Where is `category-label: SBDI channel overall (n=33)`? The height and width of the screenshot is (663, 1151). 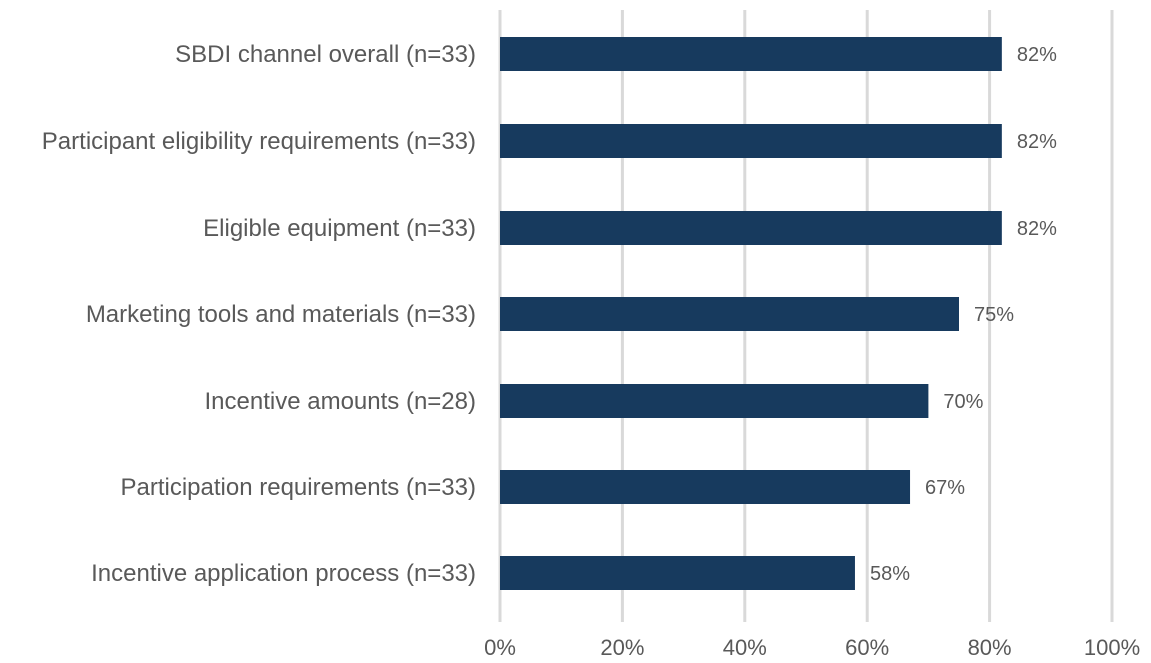 category-label: SBDI channel overall (n=33) is located at coordinates (325, 54).